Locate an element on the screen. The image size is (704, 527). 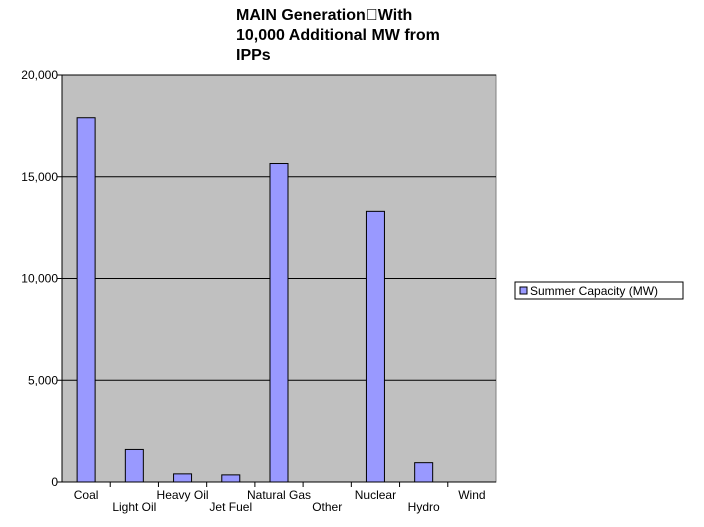
bar-jet-fuel is located at coordinates (231, 478).